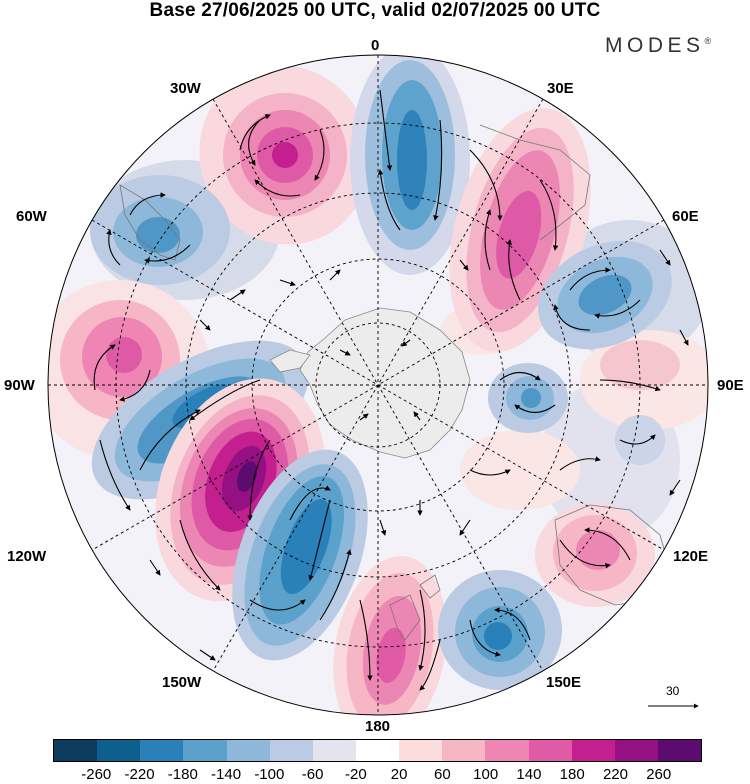 This screenshot has height=784, width=750. I want to click on colorbar-tick-label: 100, so click(486, 774).